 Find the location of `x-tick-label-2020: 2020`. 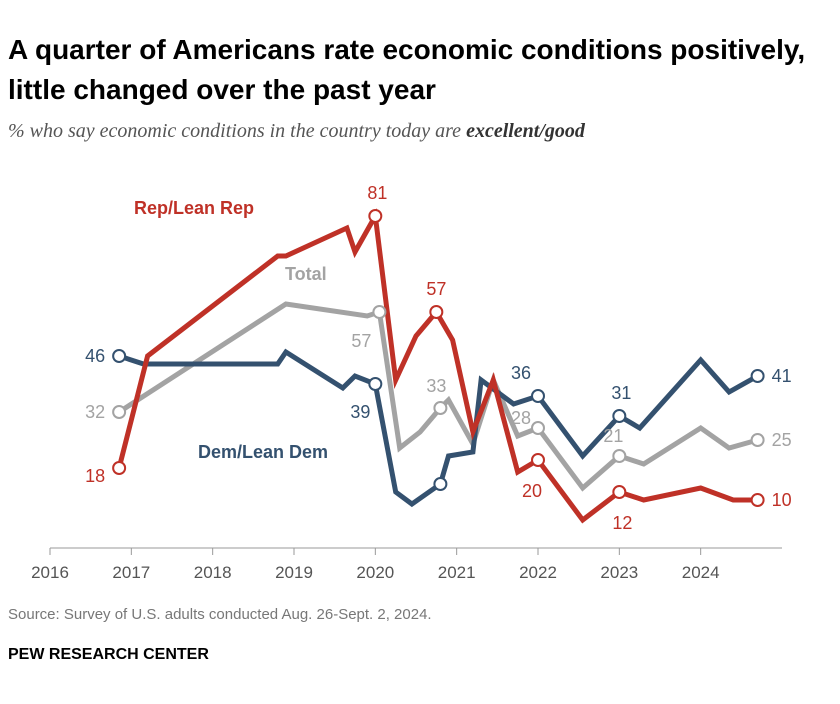

x-tick-label-2020: 2020 is located at coordinates (375, 572).